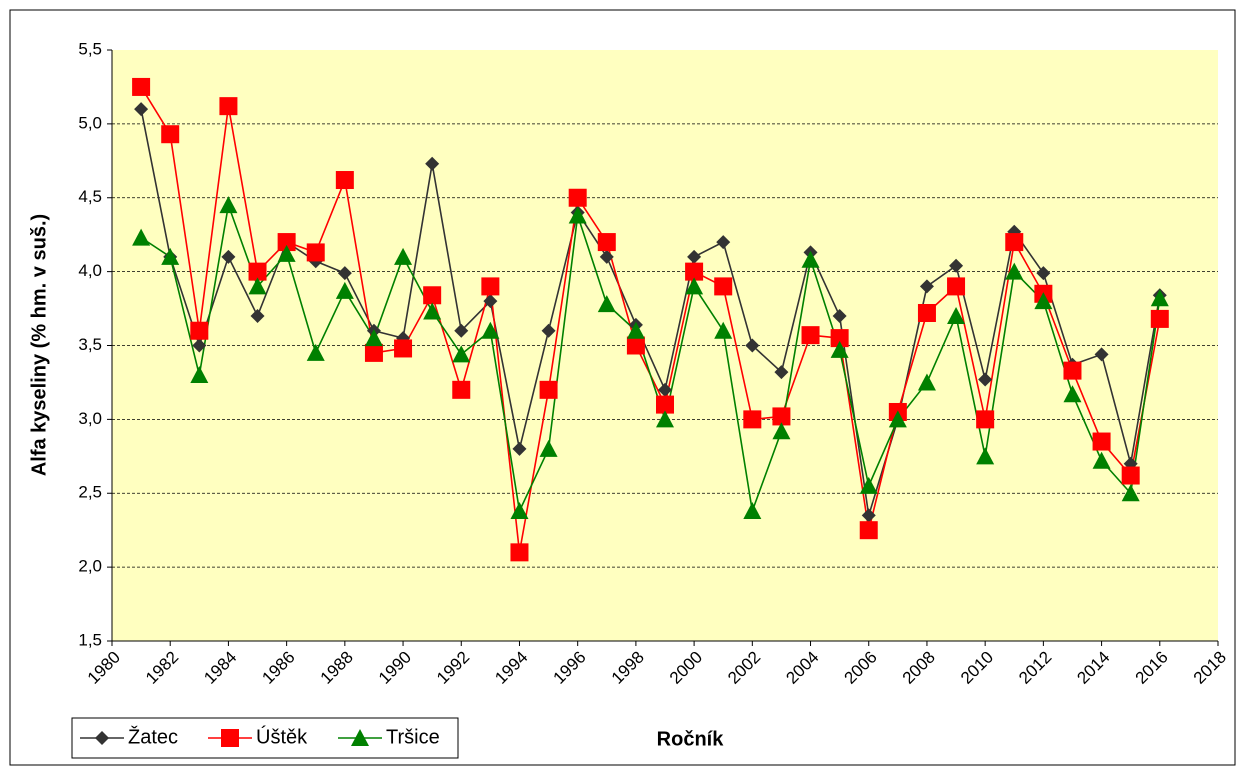 Image resolution: width=1245 pixels, height=774 pixels. Describe the element at coordinates (153, 736) in the screenshot. I see `legend-label: Žatec` at that location.